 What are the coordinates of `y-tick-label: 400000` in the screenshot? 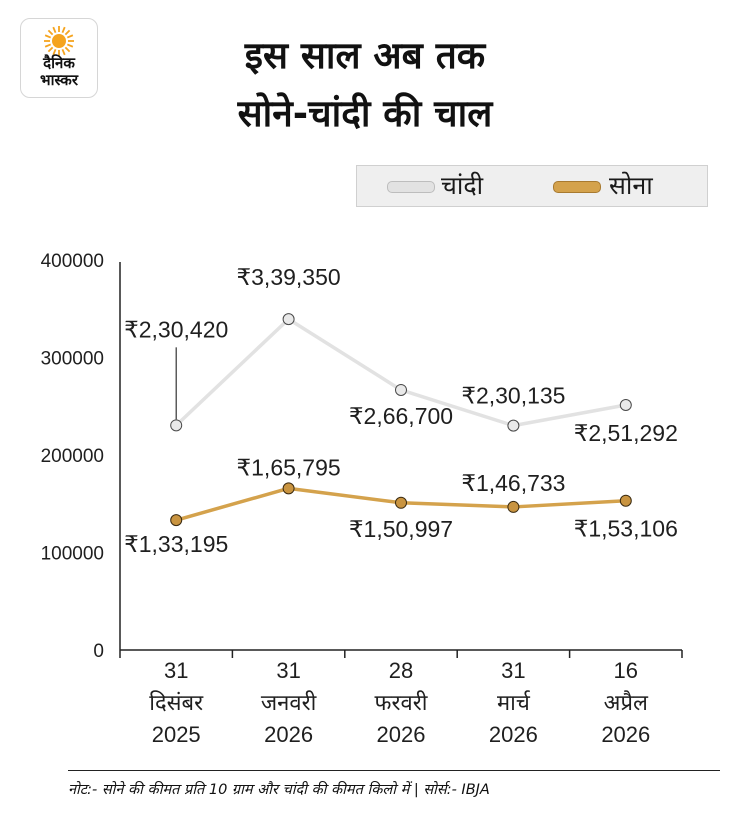 It's located at (72, 261).